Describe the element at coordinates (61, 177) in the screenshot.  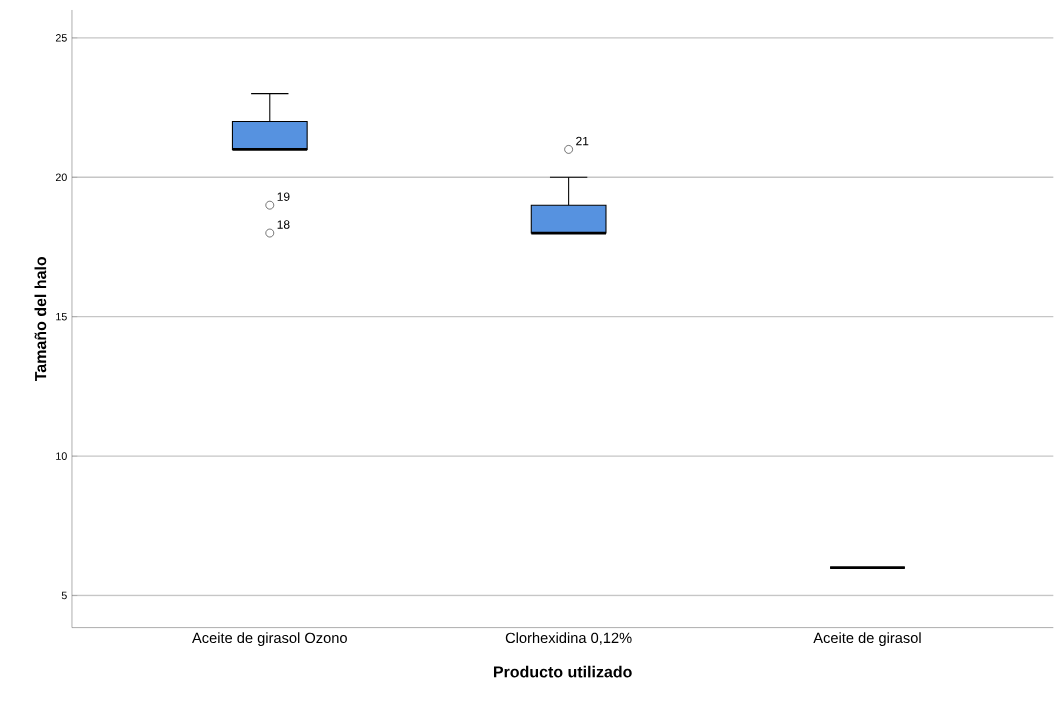
I see `y-tick-label: 20` at that location.